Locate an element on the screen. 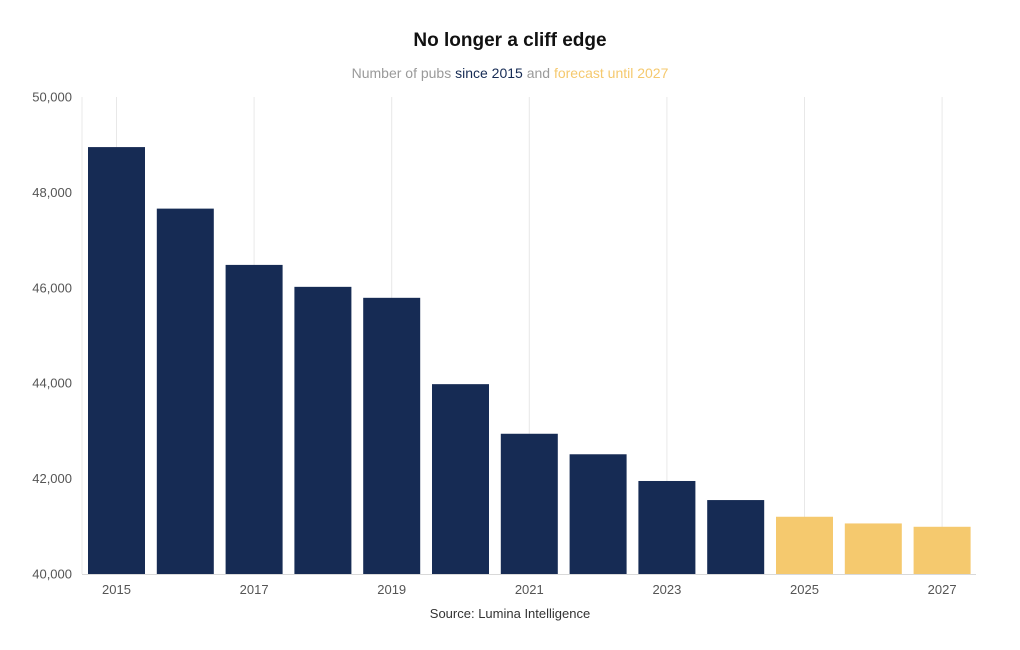  subtitle-connector: and is located at coordinates (538, 73).